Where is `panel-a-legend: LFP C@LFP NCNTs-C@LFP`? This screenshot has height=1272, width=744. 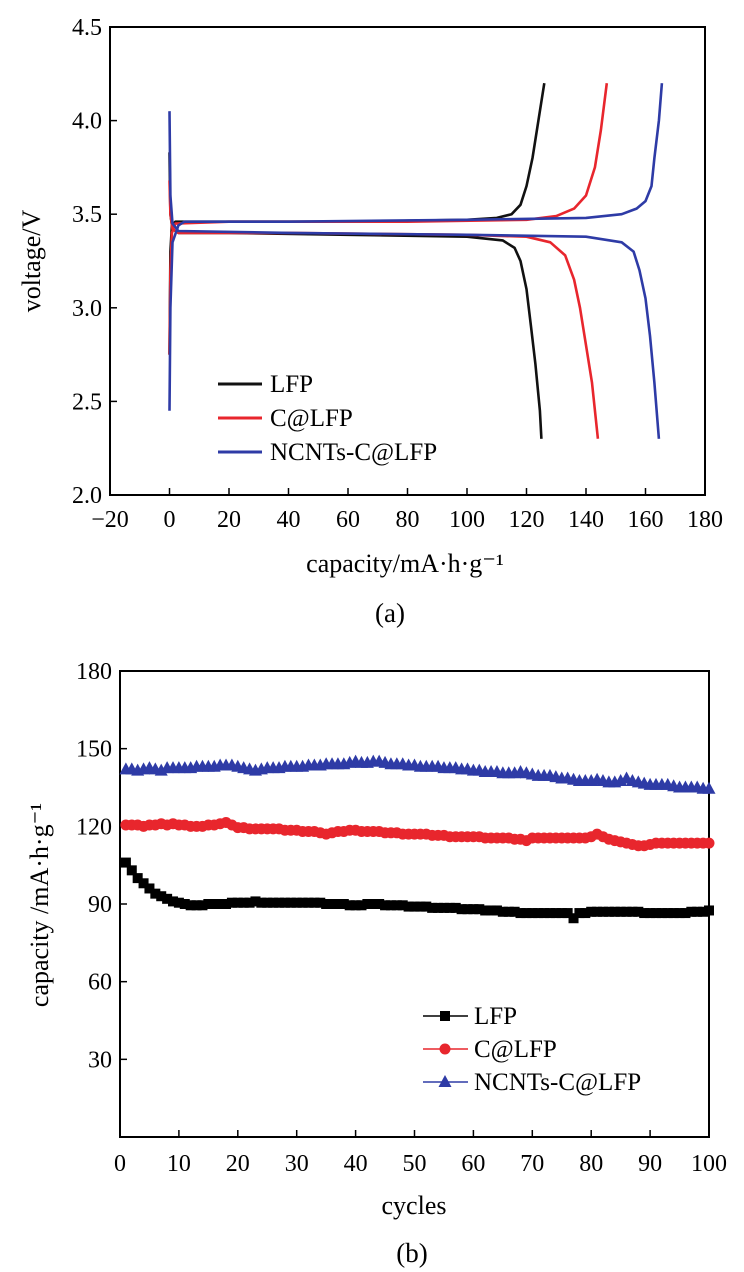 panel-a-legend: LFP C@LFP NCNTs-C@LFP is located at coordinates (327, 418).